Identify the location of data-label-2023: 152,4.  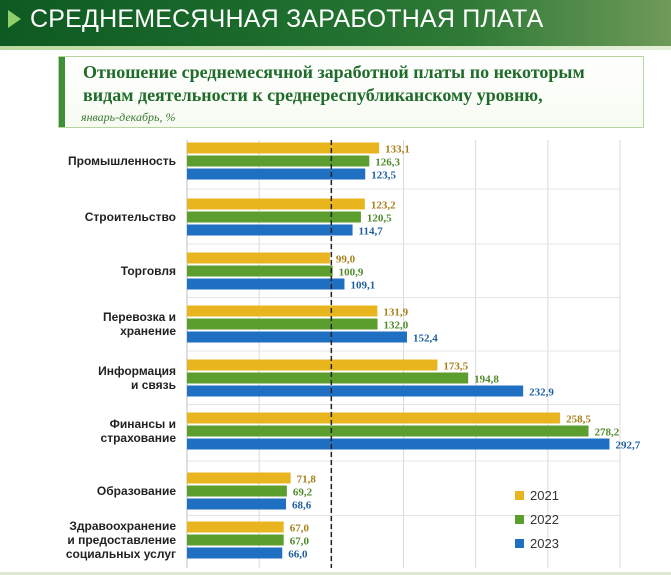
(425, 339).